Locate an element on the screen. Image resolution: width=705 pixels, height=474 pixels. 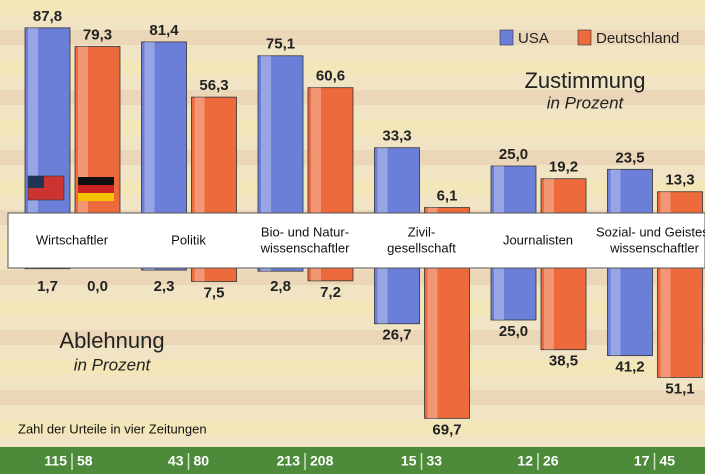
counts-strip is located at coordinates (352, 460).